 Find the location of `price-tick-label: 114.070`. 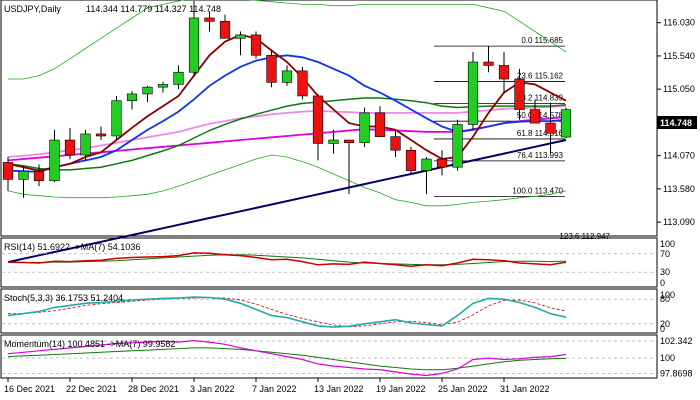

price-tick-label: 114.070 is located at coordinates (679, 156).